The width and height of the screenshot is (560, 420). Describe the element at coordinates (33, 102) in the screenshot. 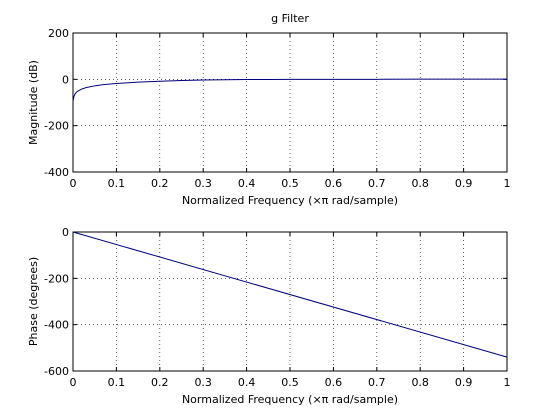

I see `y-axis-label: Magnitude (dB)` at that location.